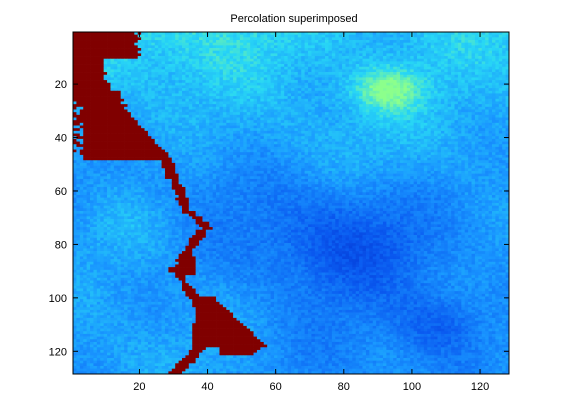  What do you see at coordinates (344, 387) in the screenshot?
I see `x-tick-label: 80` at bounding box center [344, 387].